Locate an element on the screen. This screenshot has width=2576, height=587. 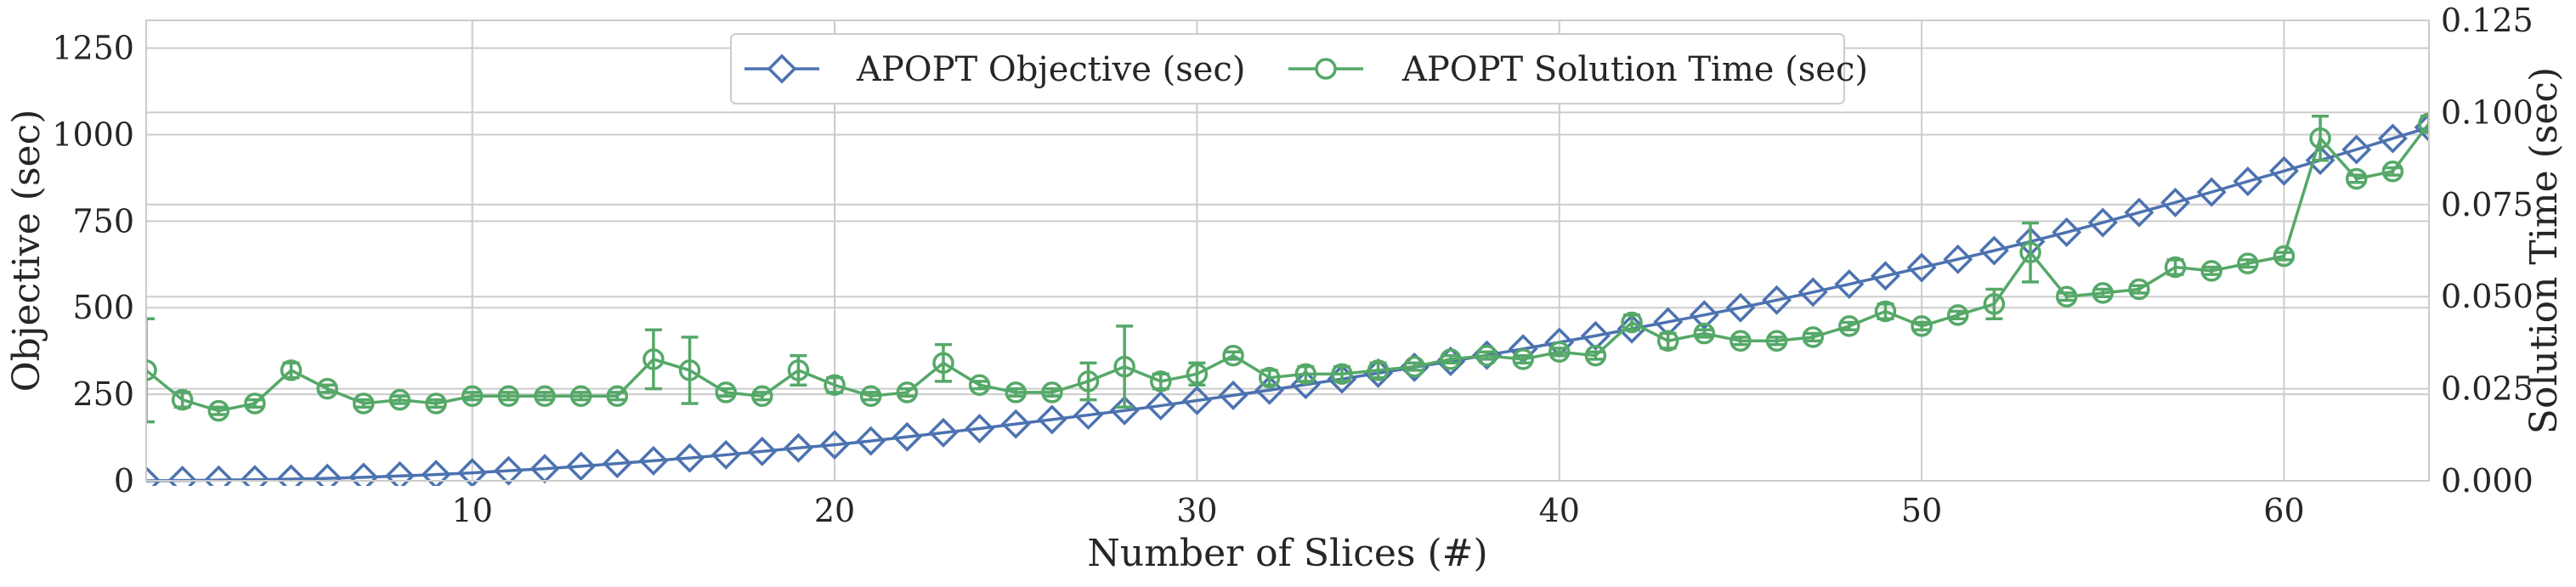
y-left-tick-label: 500 is located at coordinates (103, 307).